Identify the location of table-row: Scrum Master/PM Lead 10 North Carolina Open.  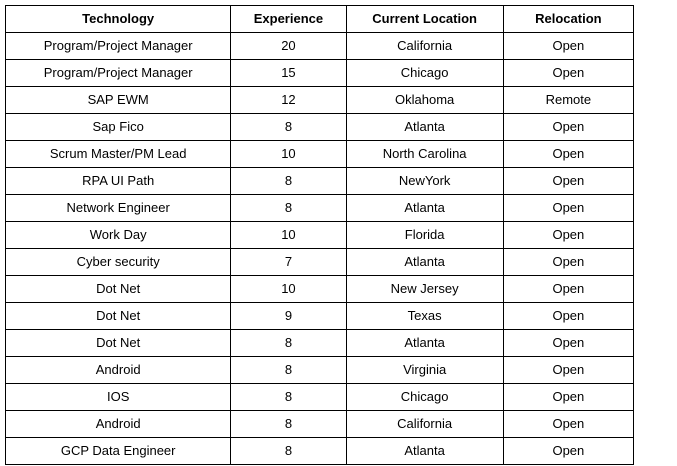
(319, 154).